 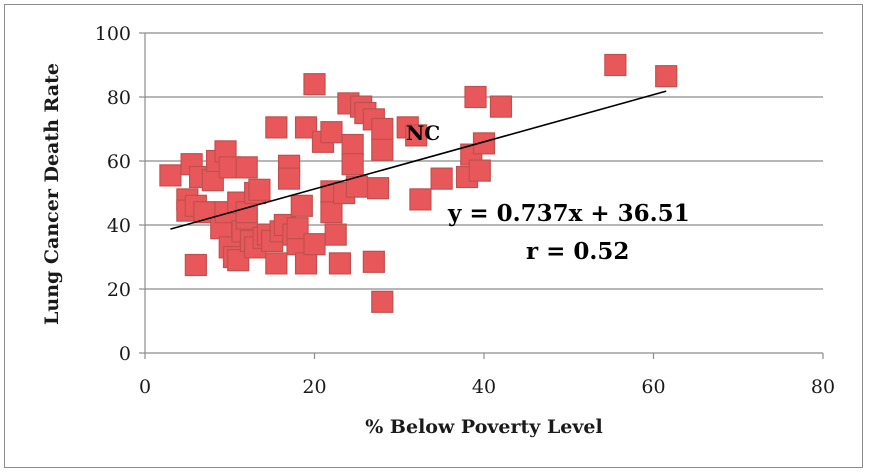 I want to click on x-axis-title: % Below Poverty Level, so click(x=484, y=427).